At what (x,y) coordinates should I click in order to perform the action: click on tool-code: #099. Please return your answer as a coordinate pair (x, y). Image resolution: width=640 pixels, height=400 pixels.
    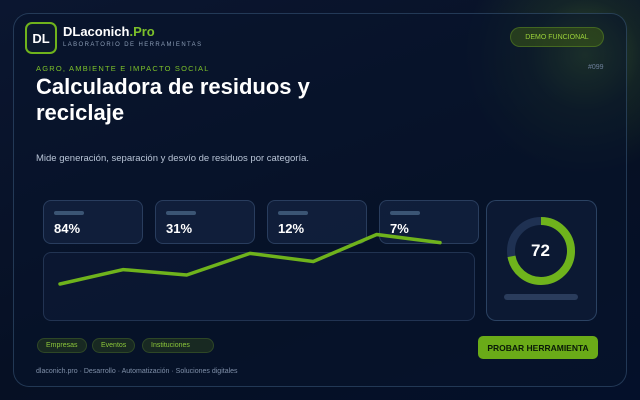
    Looking at the image, I should click on (596, 67).